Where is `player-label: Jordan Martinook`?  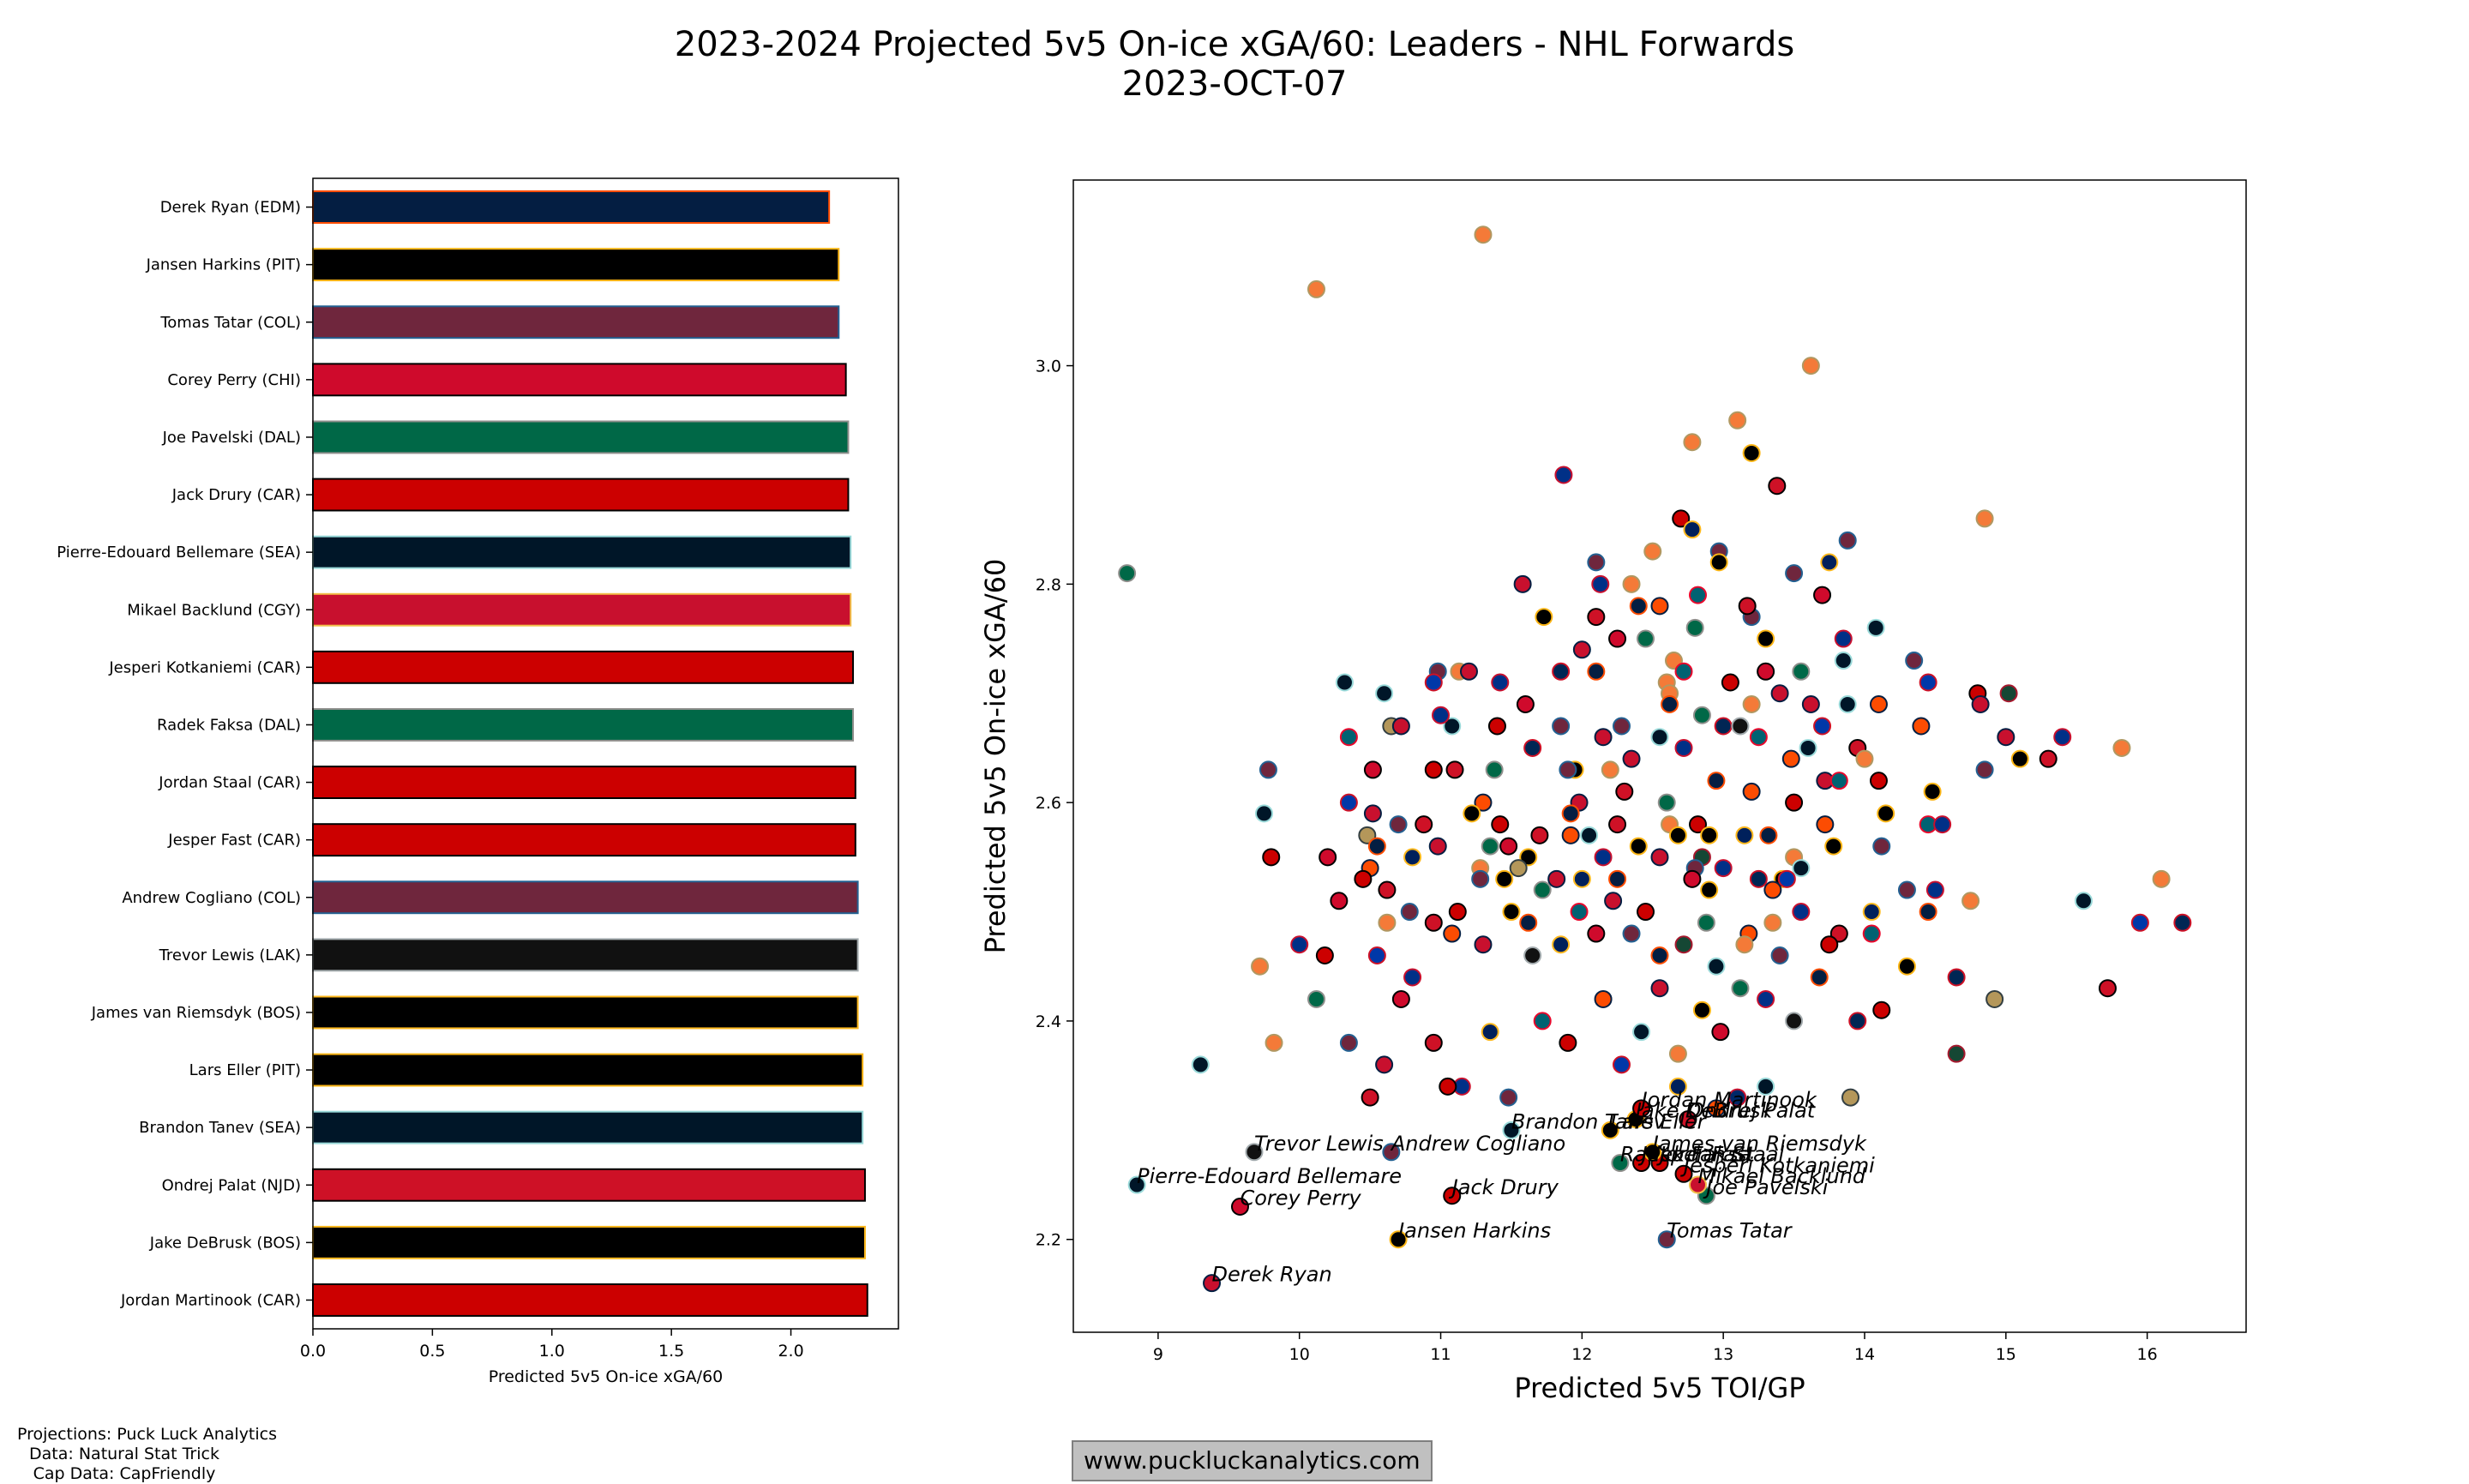
player-label: Jordan Martinook is located at coordinates (1727, 1100).